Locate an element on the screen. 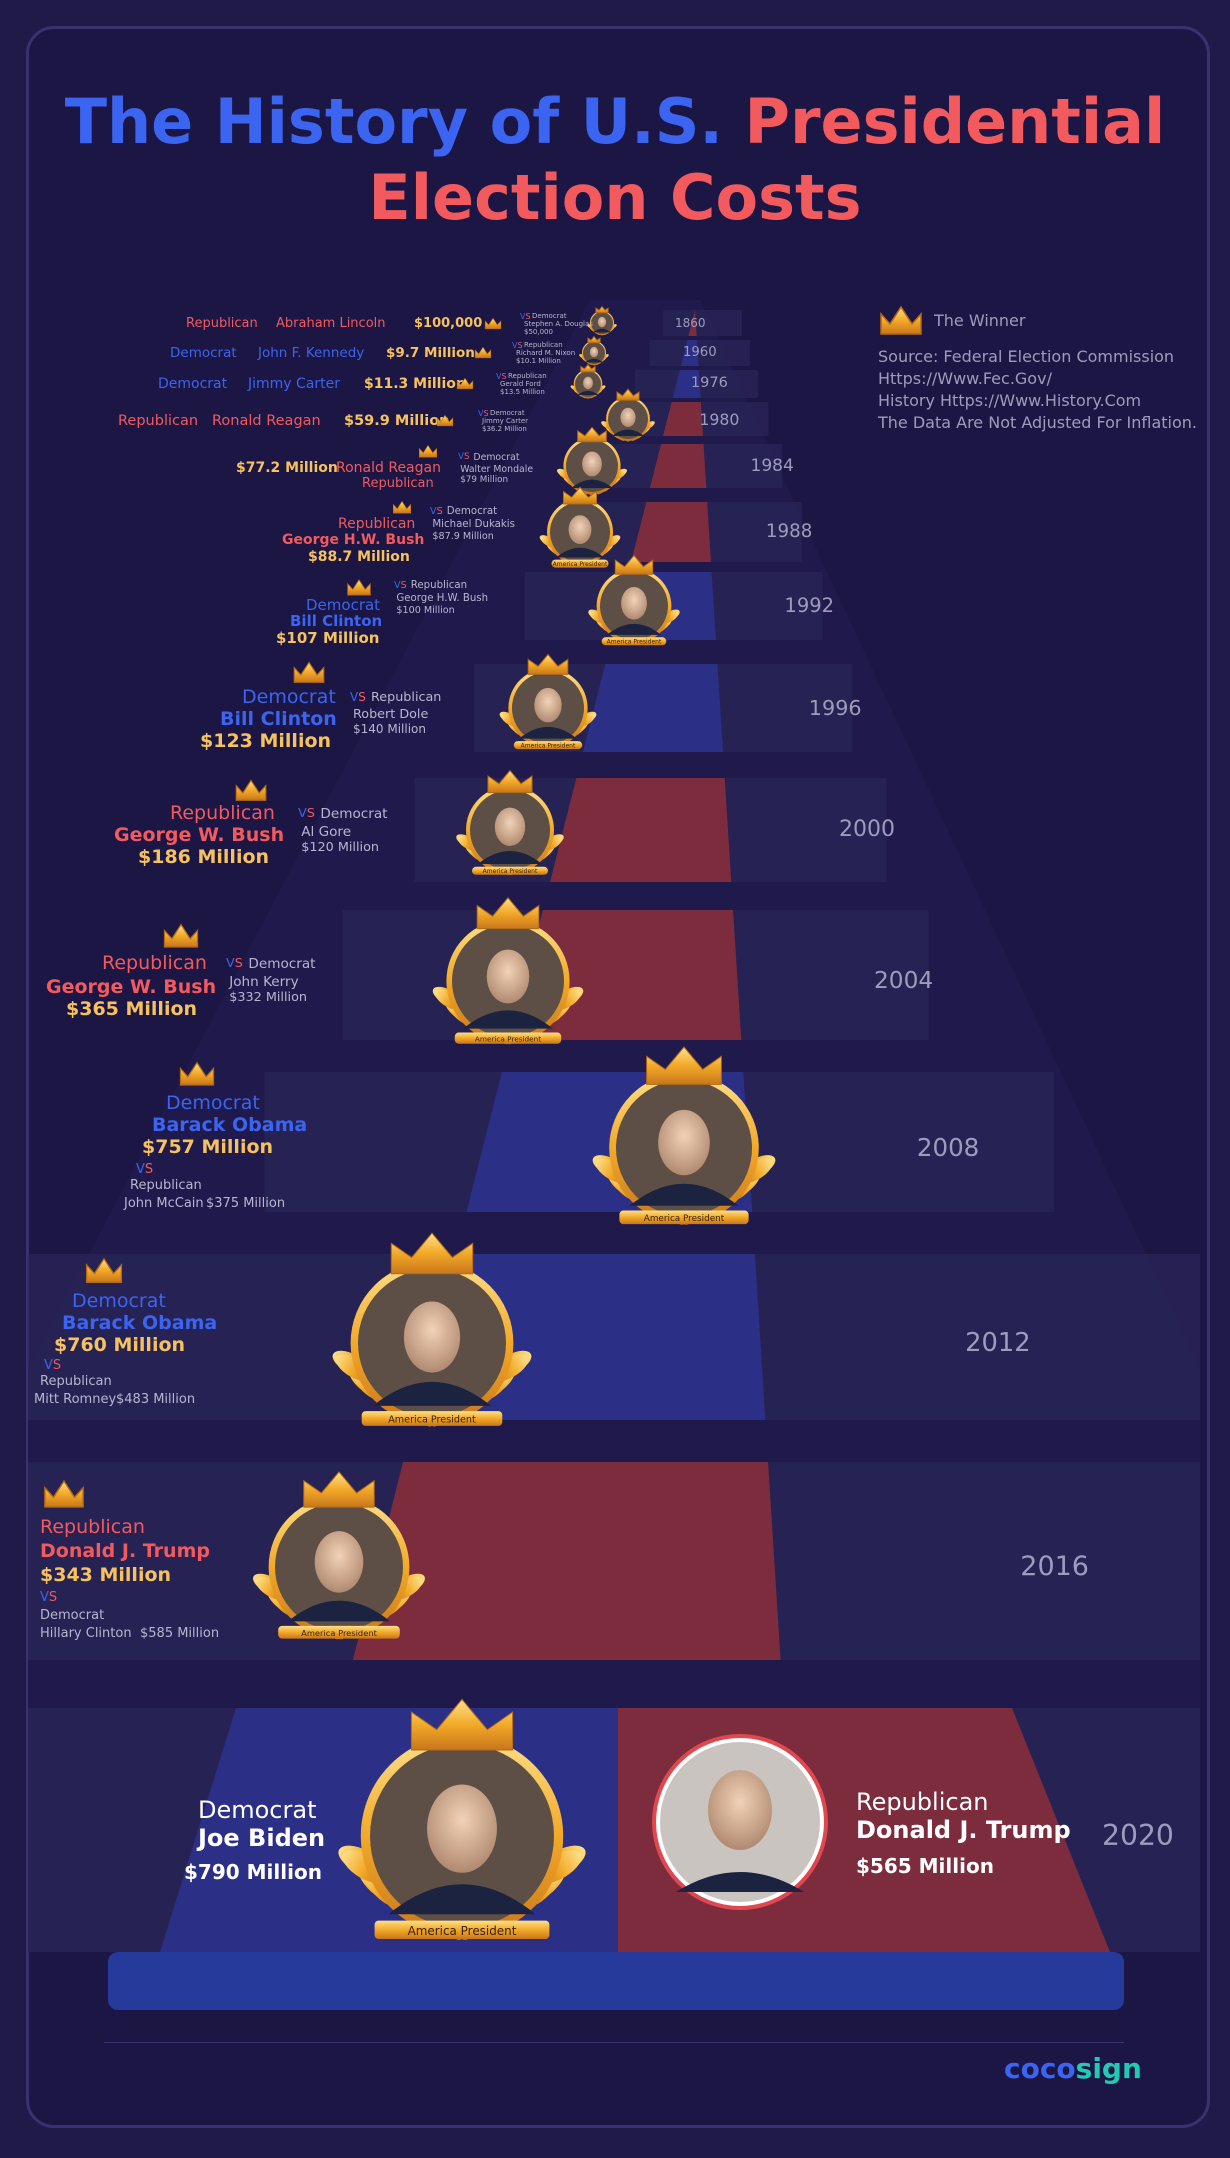 The height and width of the screenshot is (2158, 1230). winner-cost-1992: $107 Million is located at coordinates (328, 638).